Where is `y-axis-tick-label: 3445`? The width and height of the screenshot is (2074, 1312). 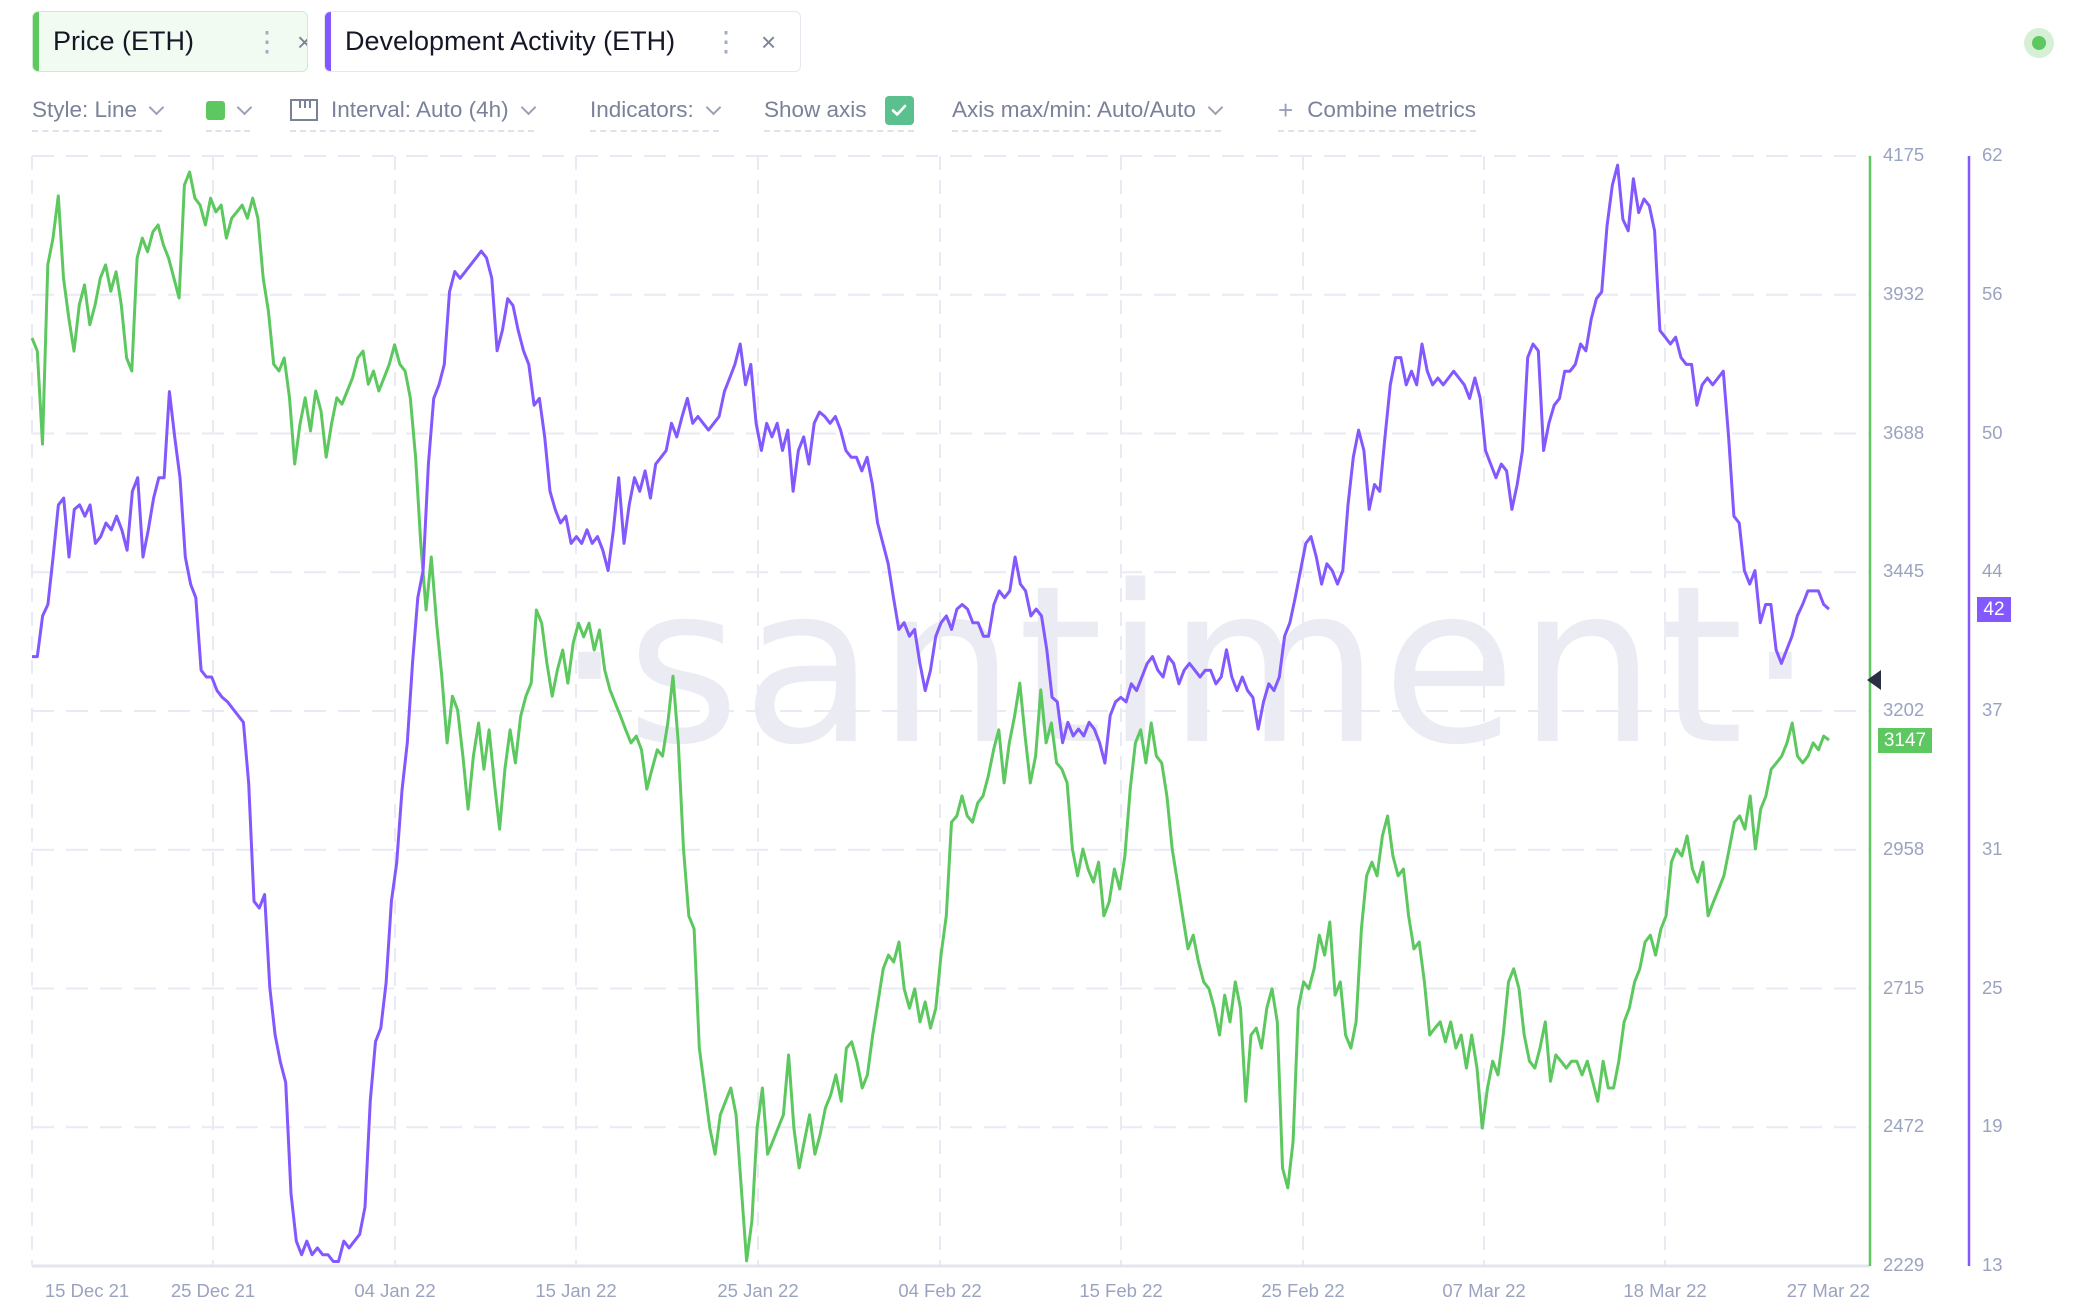 y-axis-tick-label: 3445 is located at coordinates (1904, 571).